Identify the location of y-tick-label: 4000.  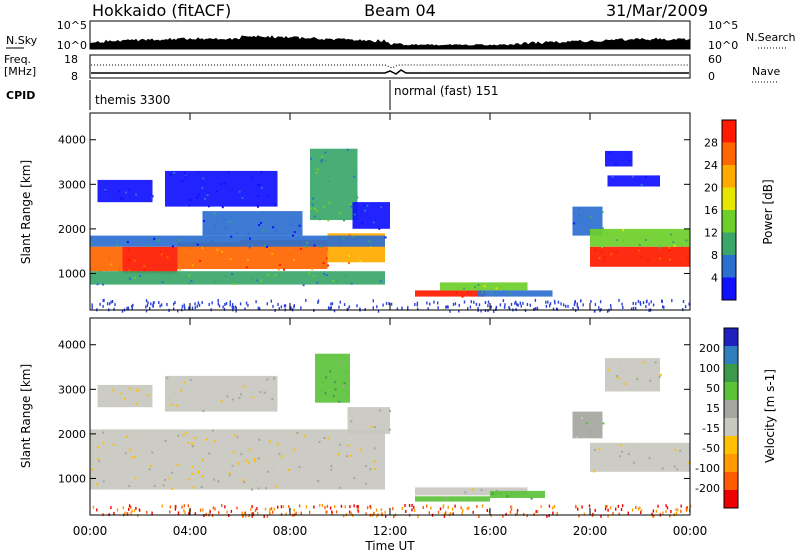
(72, 345).